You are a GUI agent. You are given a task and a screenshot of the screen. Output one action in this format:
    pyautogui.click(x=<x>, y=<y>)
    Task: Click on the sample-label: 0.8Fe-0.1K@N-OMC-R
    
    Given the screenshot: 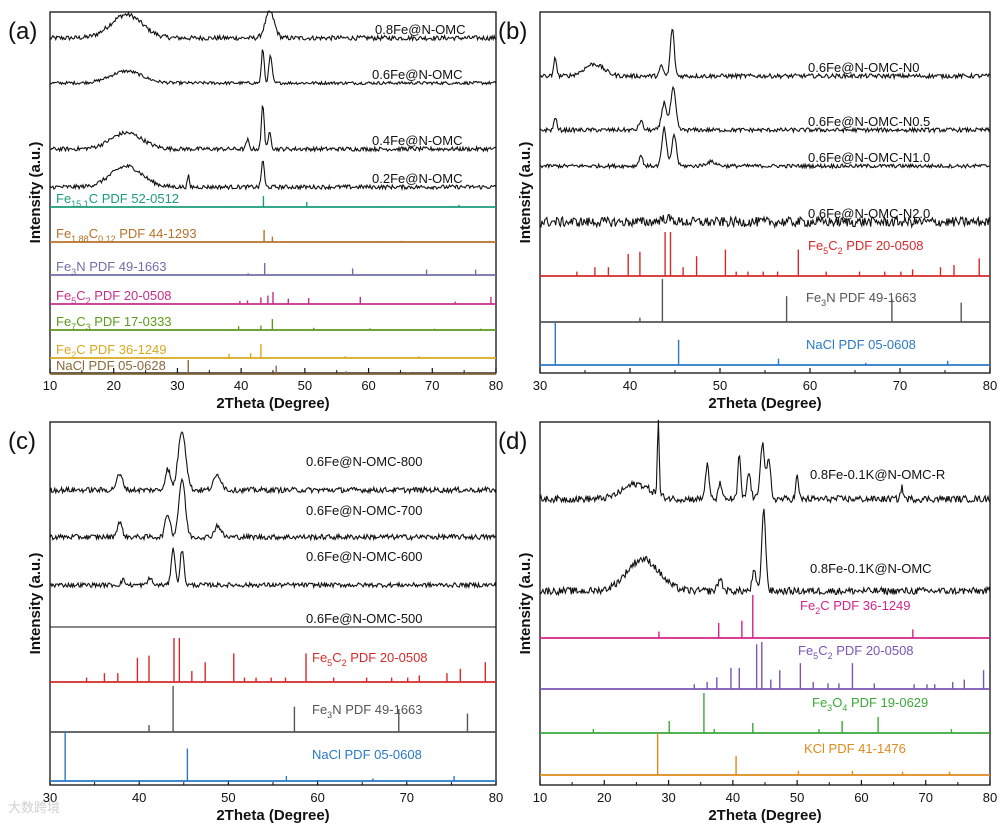 What is the action you would take?
    pyautogui.click(x=877, y=474)
    